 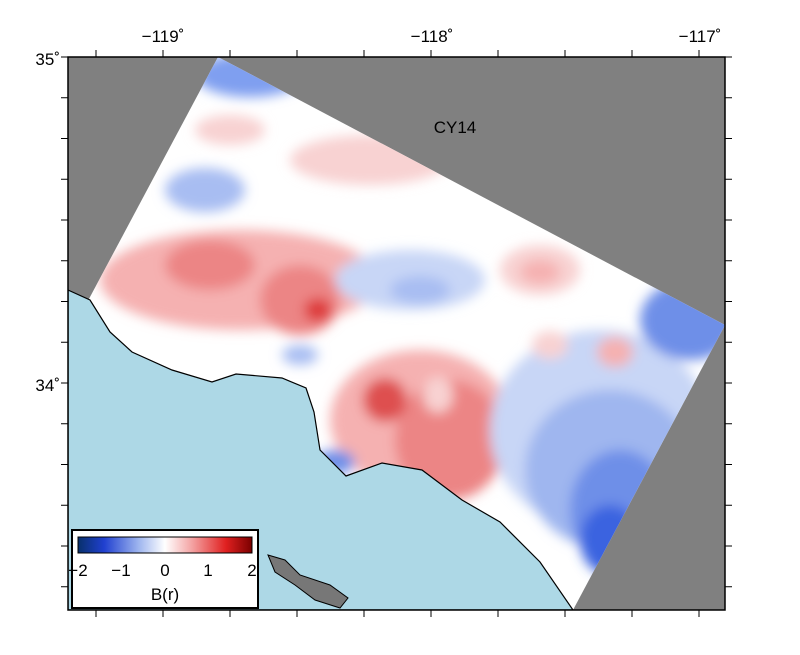 I want to click on colorbar-scale, so click(x=165, y=545).